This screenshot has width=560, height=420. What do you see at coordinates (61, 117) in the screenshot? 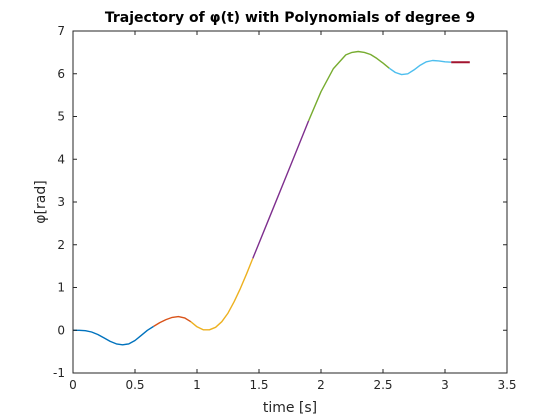
I see `y-tick-label: 5` at bounding box center [61, 117].